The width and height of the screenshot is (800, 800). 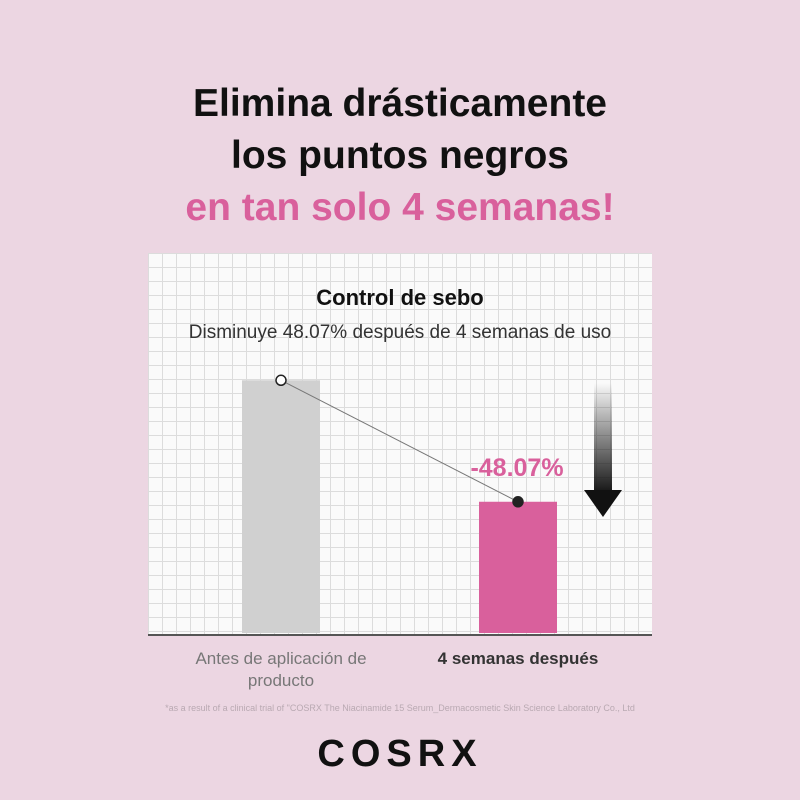 What do you see at coordinates (400, 103) in the screenshot?
I see `headline-line-1: Elimina drásticamente` at bounding box center [400, 103].